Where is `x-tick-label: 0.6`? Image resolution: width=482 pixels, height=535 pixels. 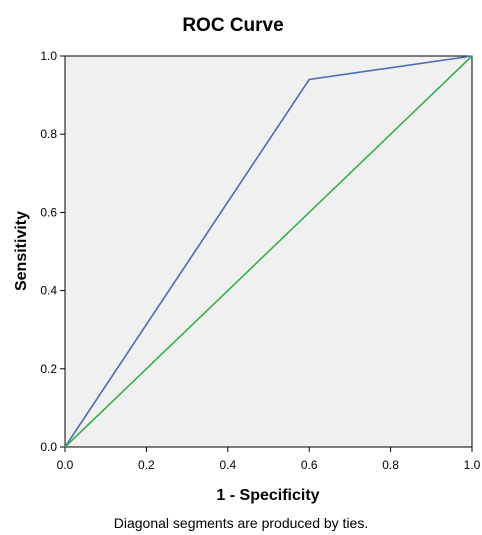
x-tick-label: 0.6 is located at coordinates (309, 465).